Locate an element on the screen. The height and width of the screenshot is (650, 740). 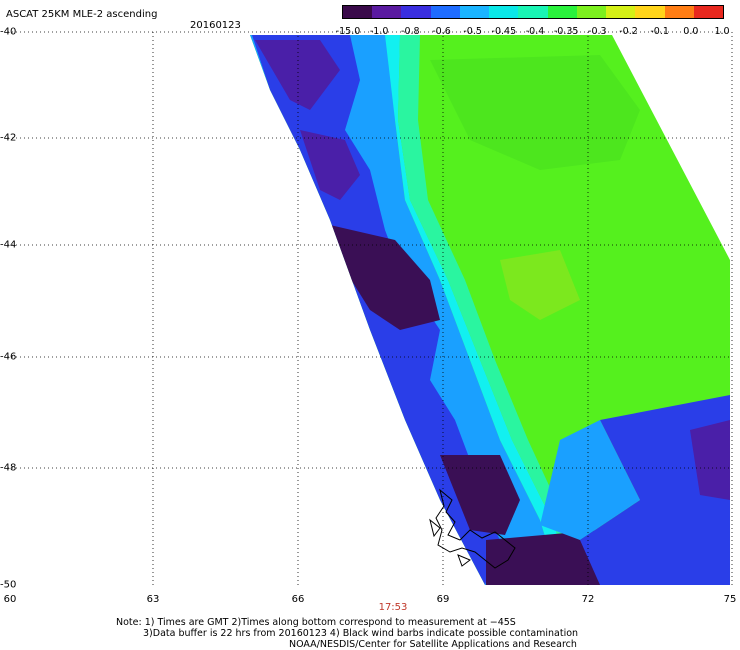
lon-label: 72 is located at coordinates (588, 599).